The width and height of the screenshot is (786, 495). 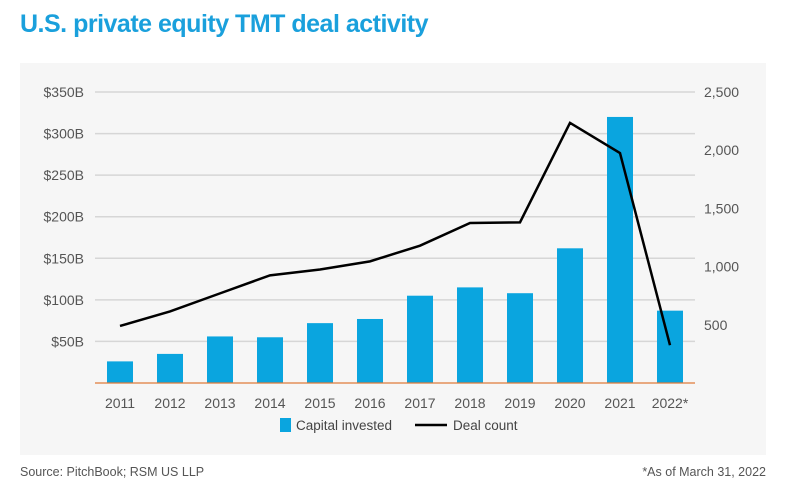 I want to click on bar-2011, so click(x=120, y=372).